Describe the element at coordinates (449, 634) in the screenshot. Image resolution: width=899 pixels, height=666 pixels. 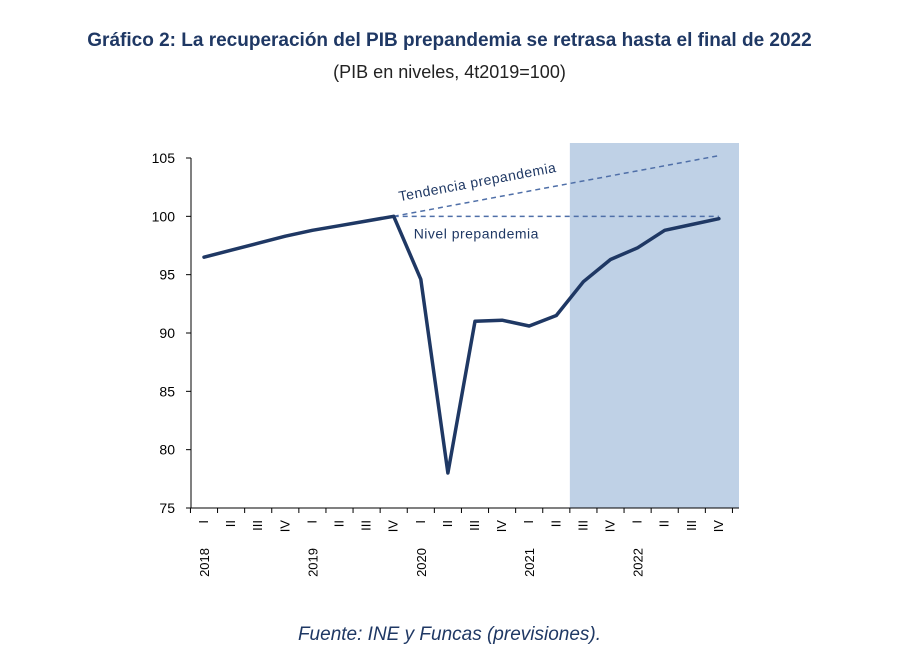
I see `source-note: Fuente: INE y Funcas (previsiones).` at that location.